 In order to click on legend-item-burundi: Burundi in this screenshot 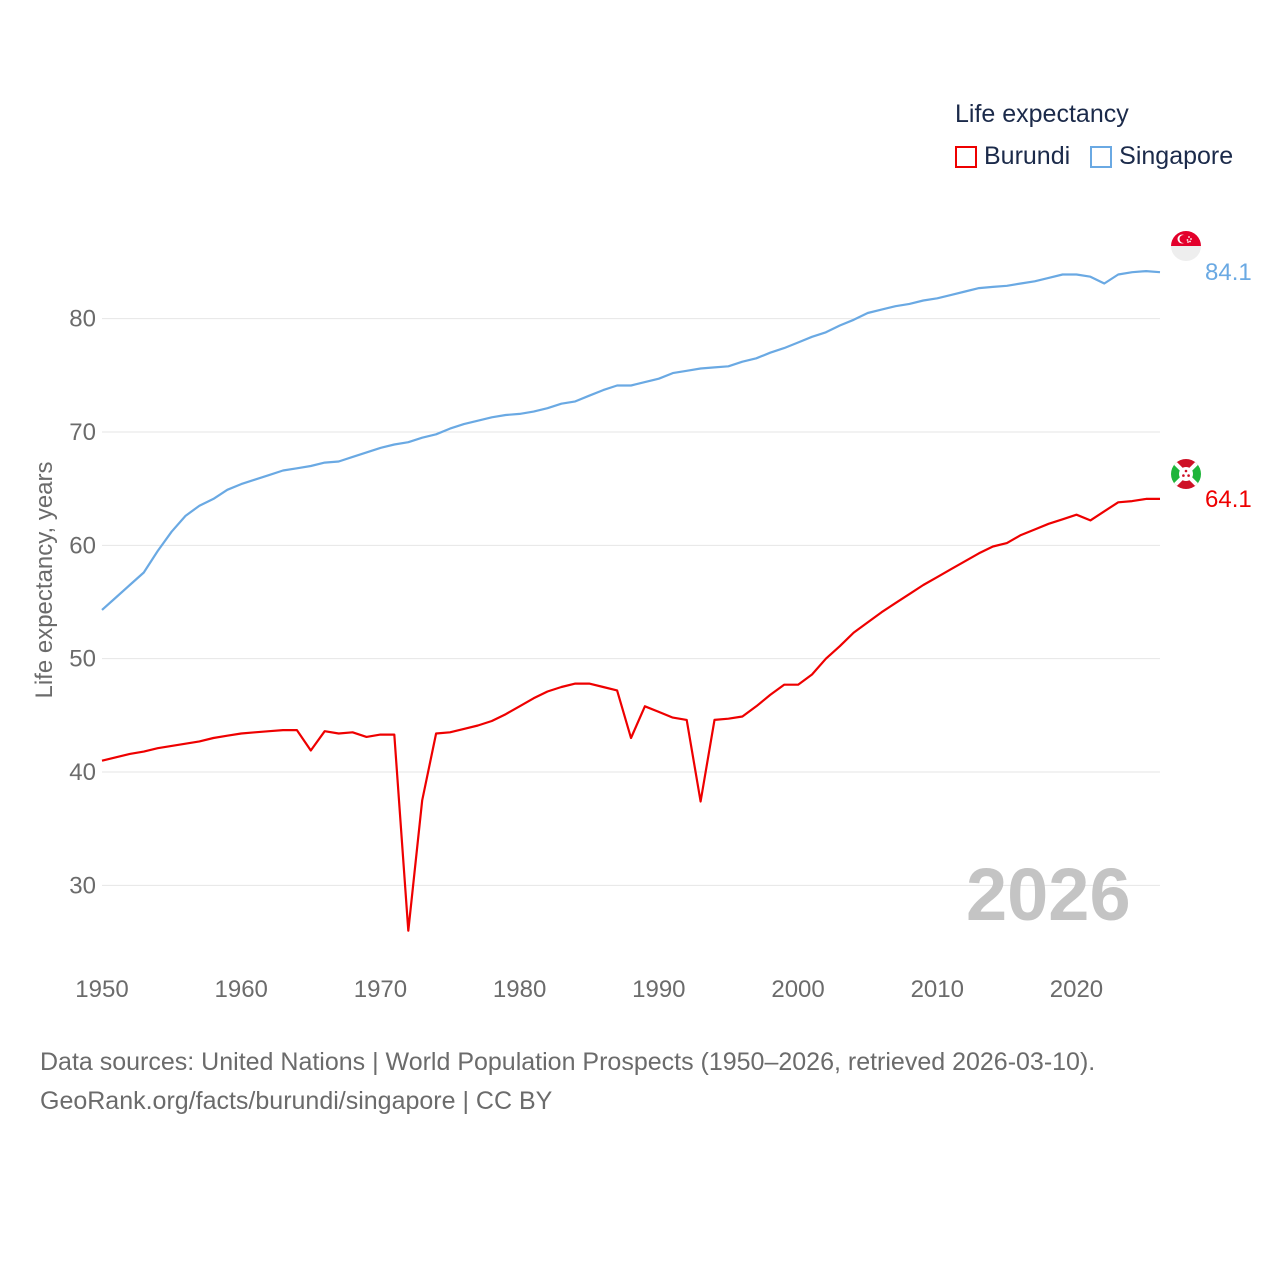, I will do `click(1012, 156)`.